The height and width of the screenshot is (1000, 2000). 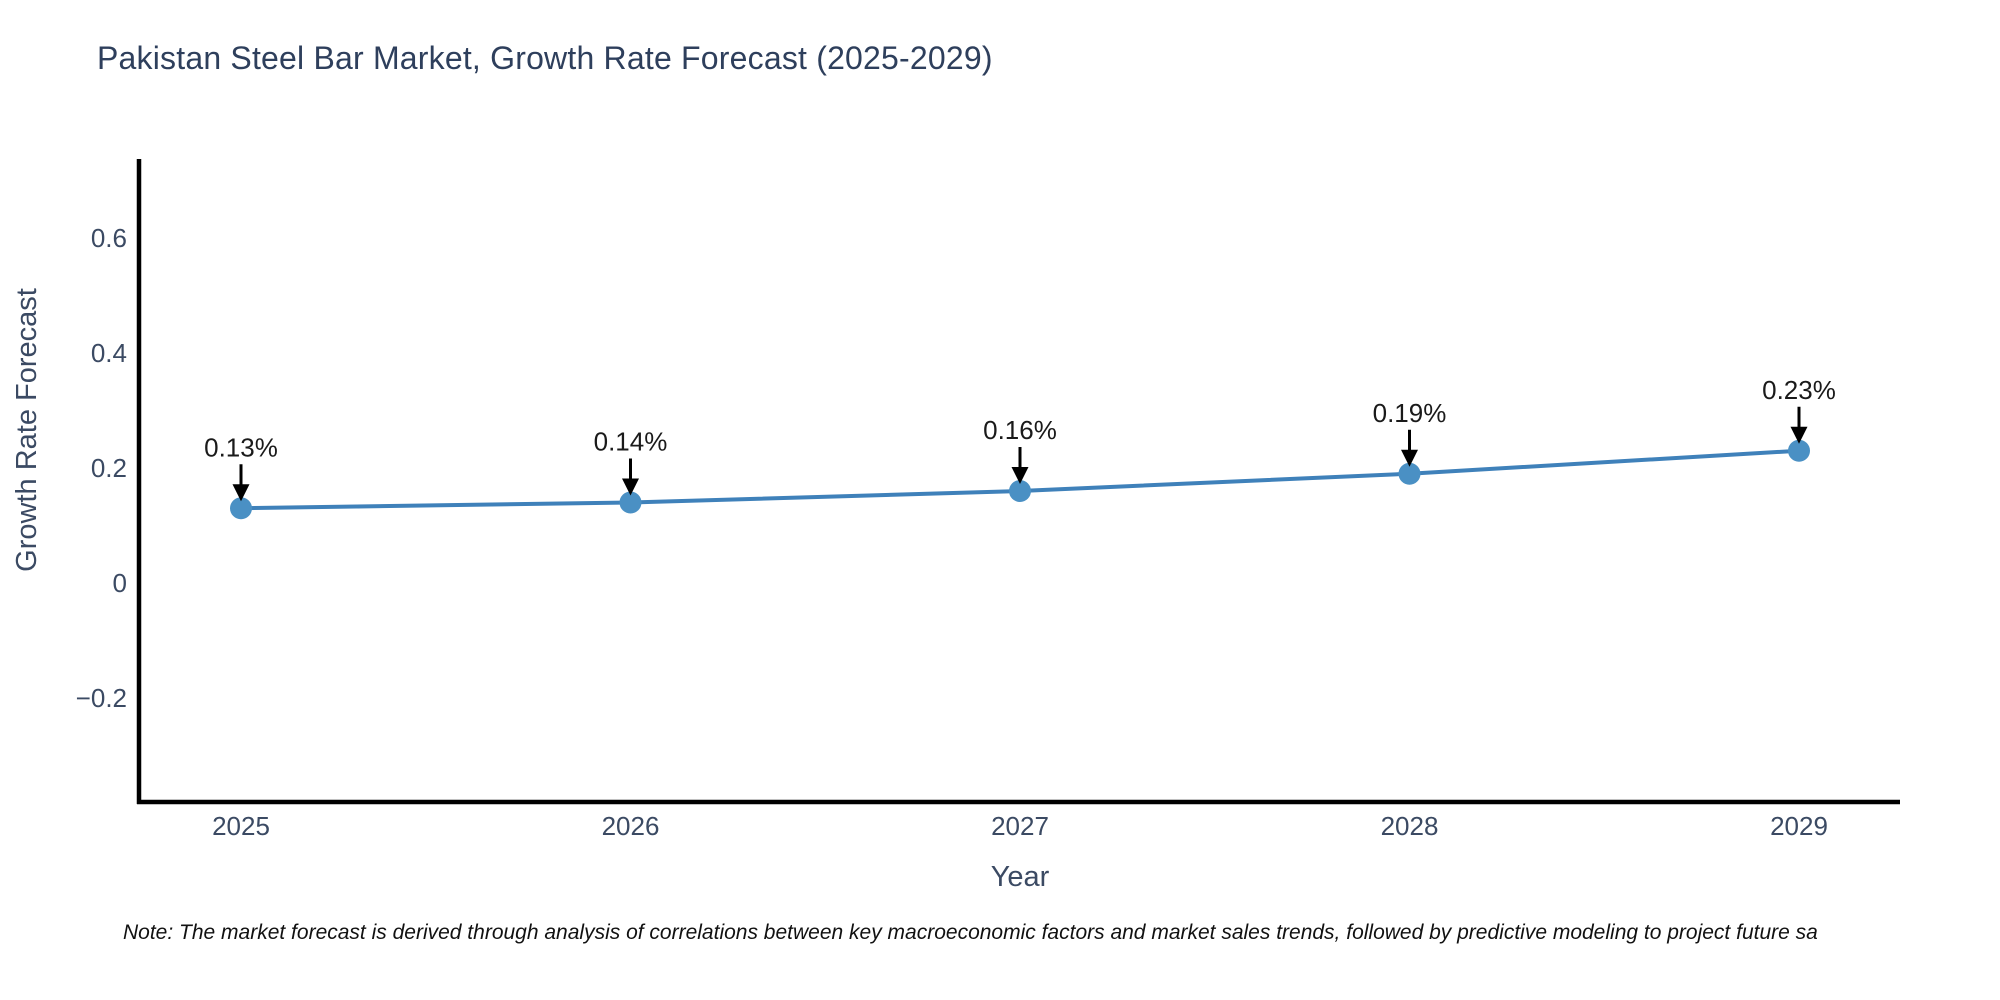 I want to click on y-tick-label: 0.4, so click(x=109, y=353).